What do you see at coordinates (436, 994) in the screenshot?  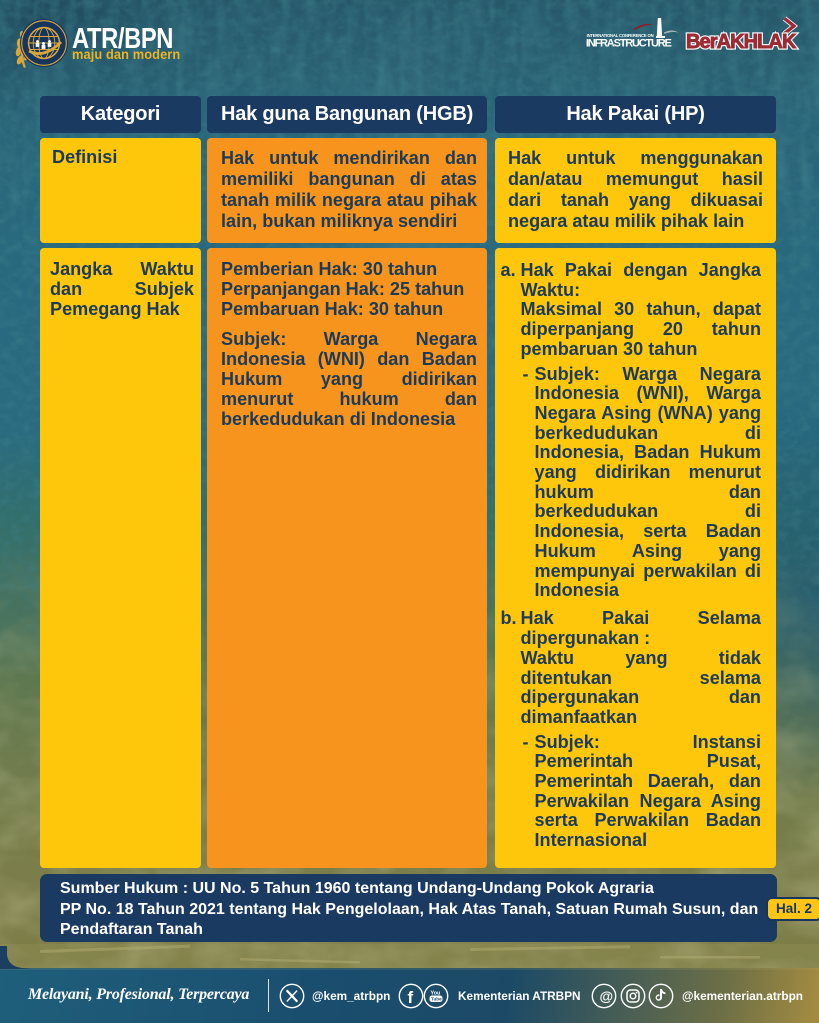 I see `svg-text: You` at bounding box center [436, 994].